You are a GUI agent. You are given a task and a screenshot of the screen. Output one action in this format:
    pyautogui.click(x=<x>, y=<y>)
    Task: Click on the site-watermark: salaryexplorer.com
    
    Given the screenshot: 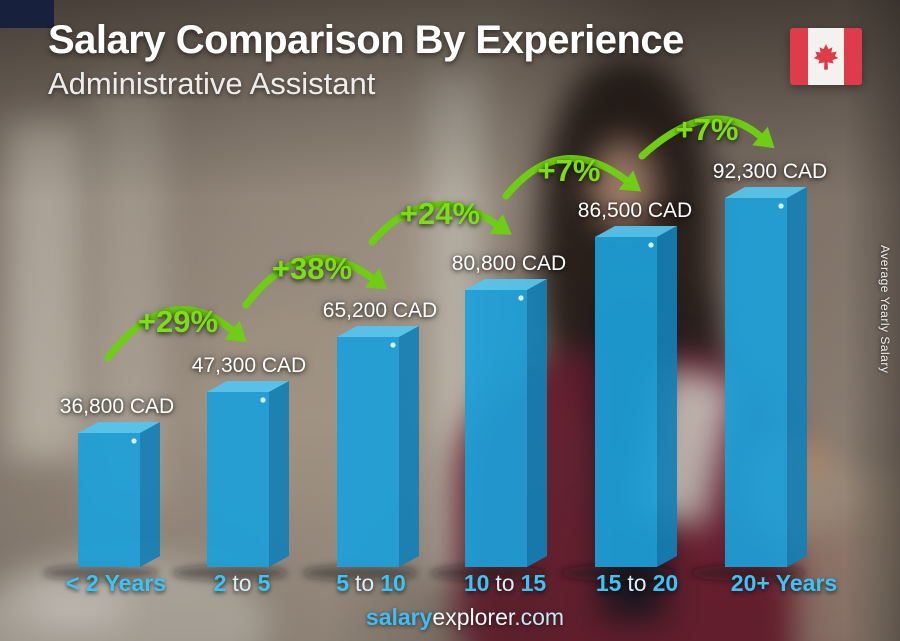 What is the action you would take?
    pyautogui.click(x=465, y=617)
    